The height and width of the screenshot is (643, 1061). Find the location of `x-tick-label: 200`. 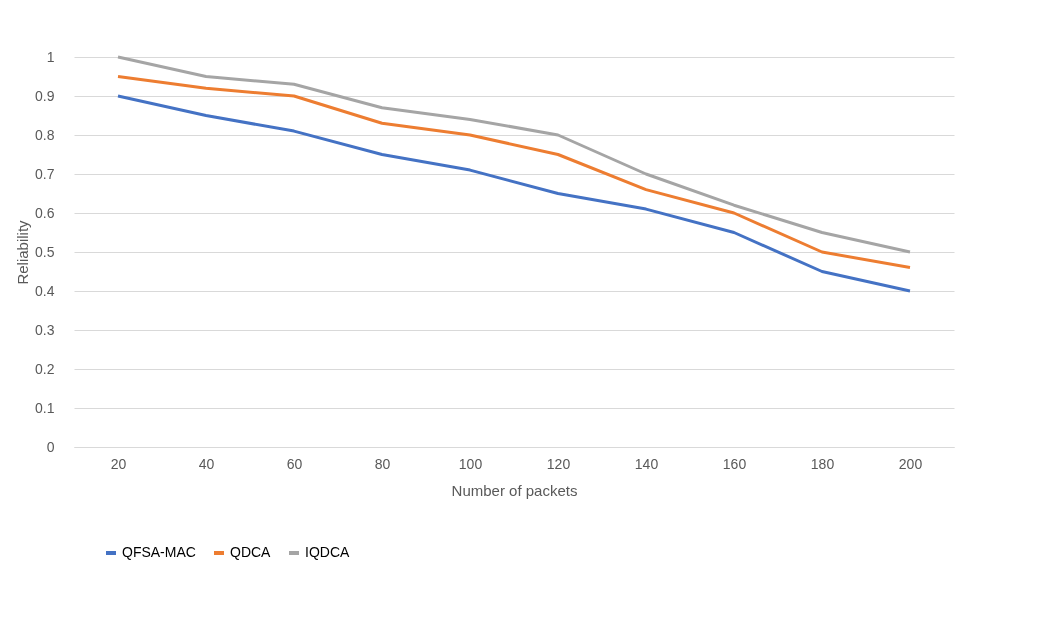

x-tick-label: 200 is located at coordinates (910, 463).